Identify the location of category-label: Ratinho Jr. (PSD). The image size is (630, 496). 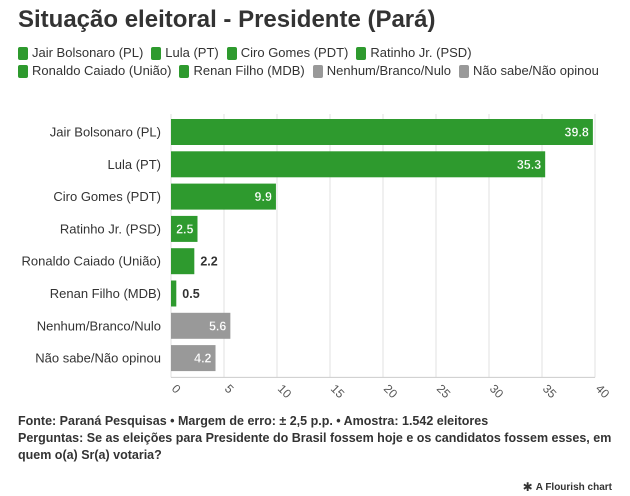
(110, 228).